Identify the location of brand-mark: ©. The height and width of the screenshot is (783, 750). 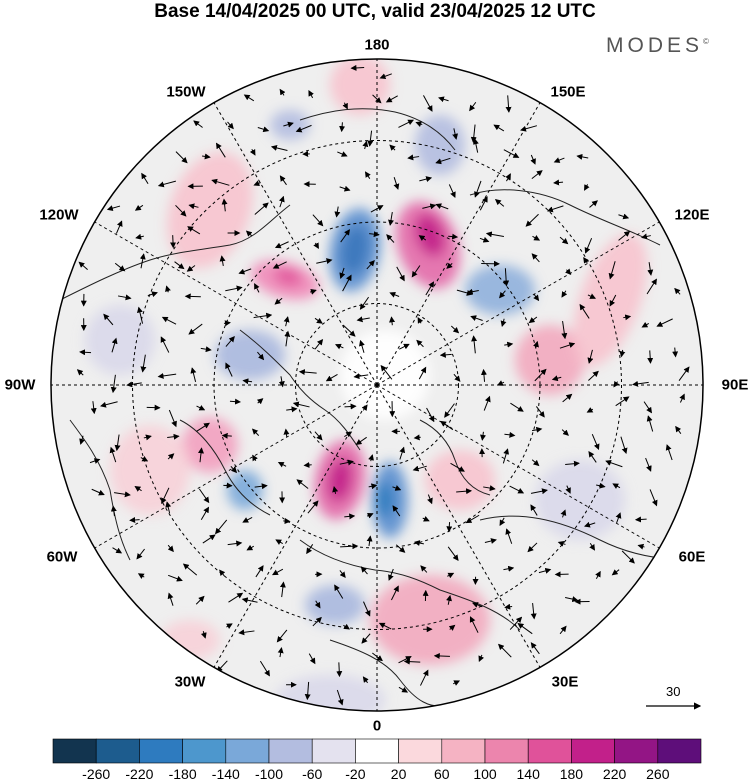
(706, 41).